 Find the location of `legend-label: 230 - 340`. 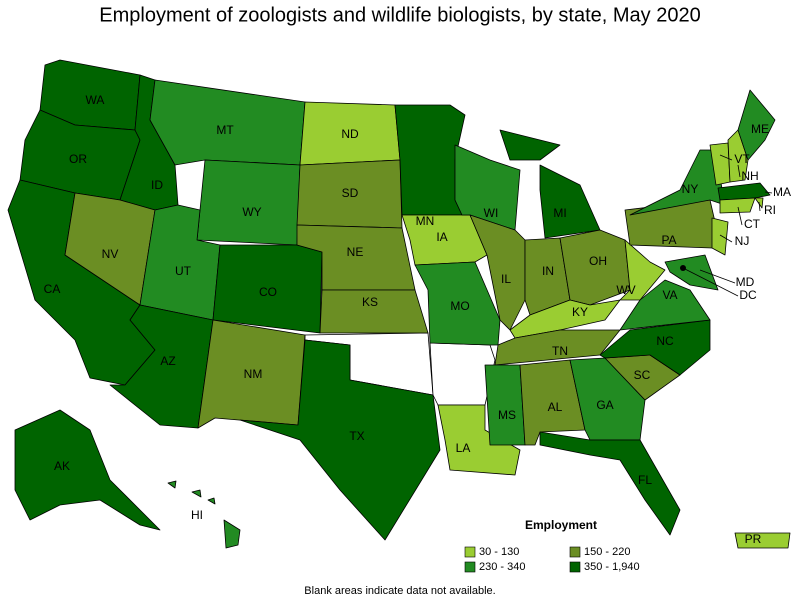

legend-label: 230 - 340 is located at coordinates (502, 567).